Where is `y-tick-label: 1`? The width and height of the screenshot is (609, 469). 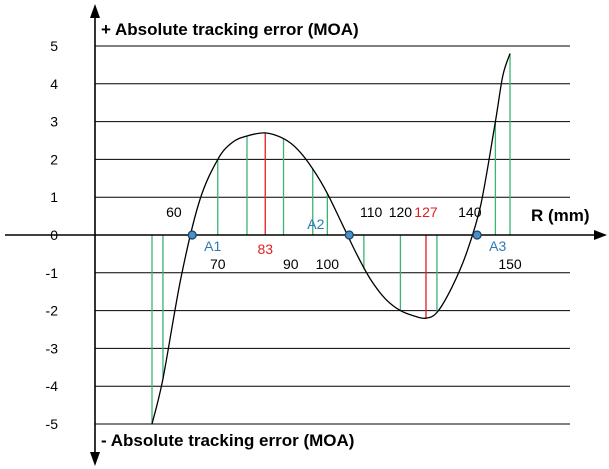 y-tick-label: 1 is located at coordinates (54, 197).